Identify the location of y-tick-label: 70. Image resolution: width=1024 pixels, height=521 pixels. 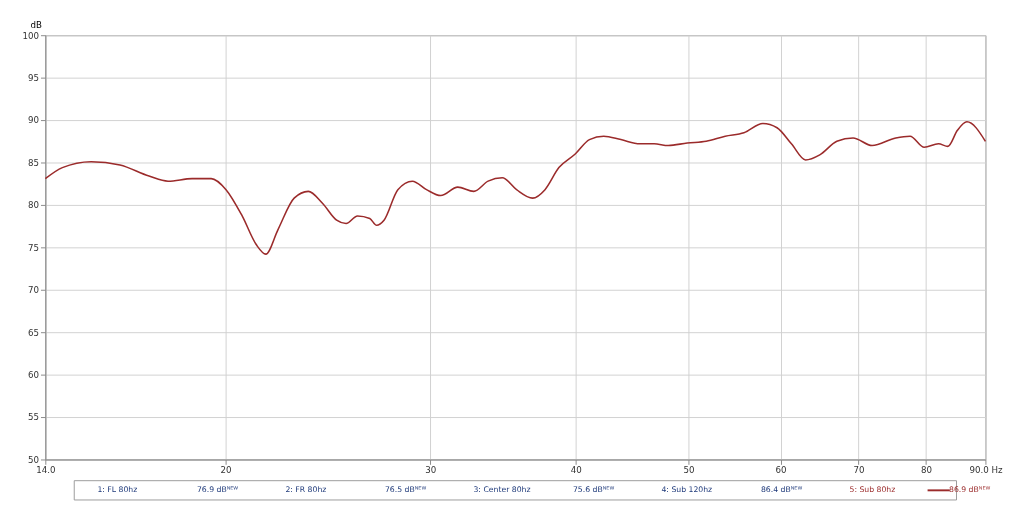
(34, 290).